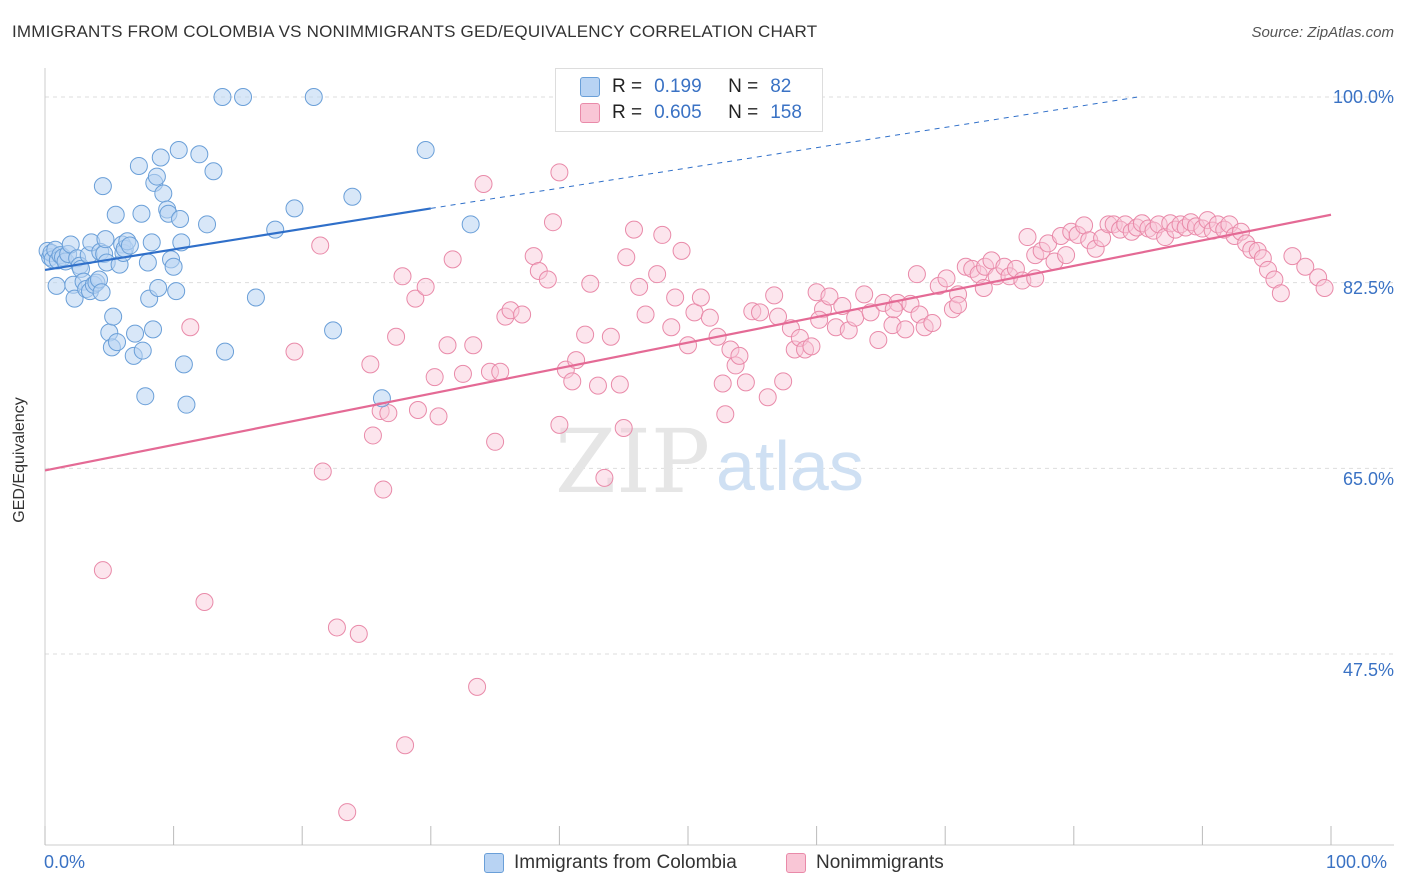 Image resolution: width=1406 pixels, height=892 pixels. I want to click on legend-n-value: 82, so click(781, 86).